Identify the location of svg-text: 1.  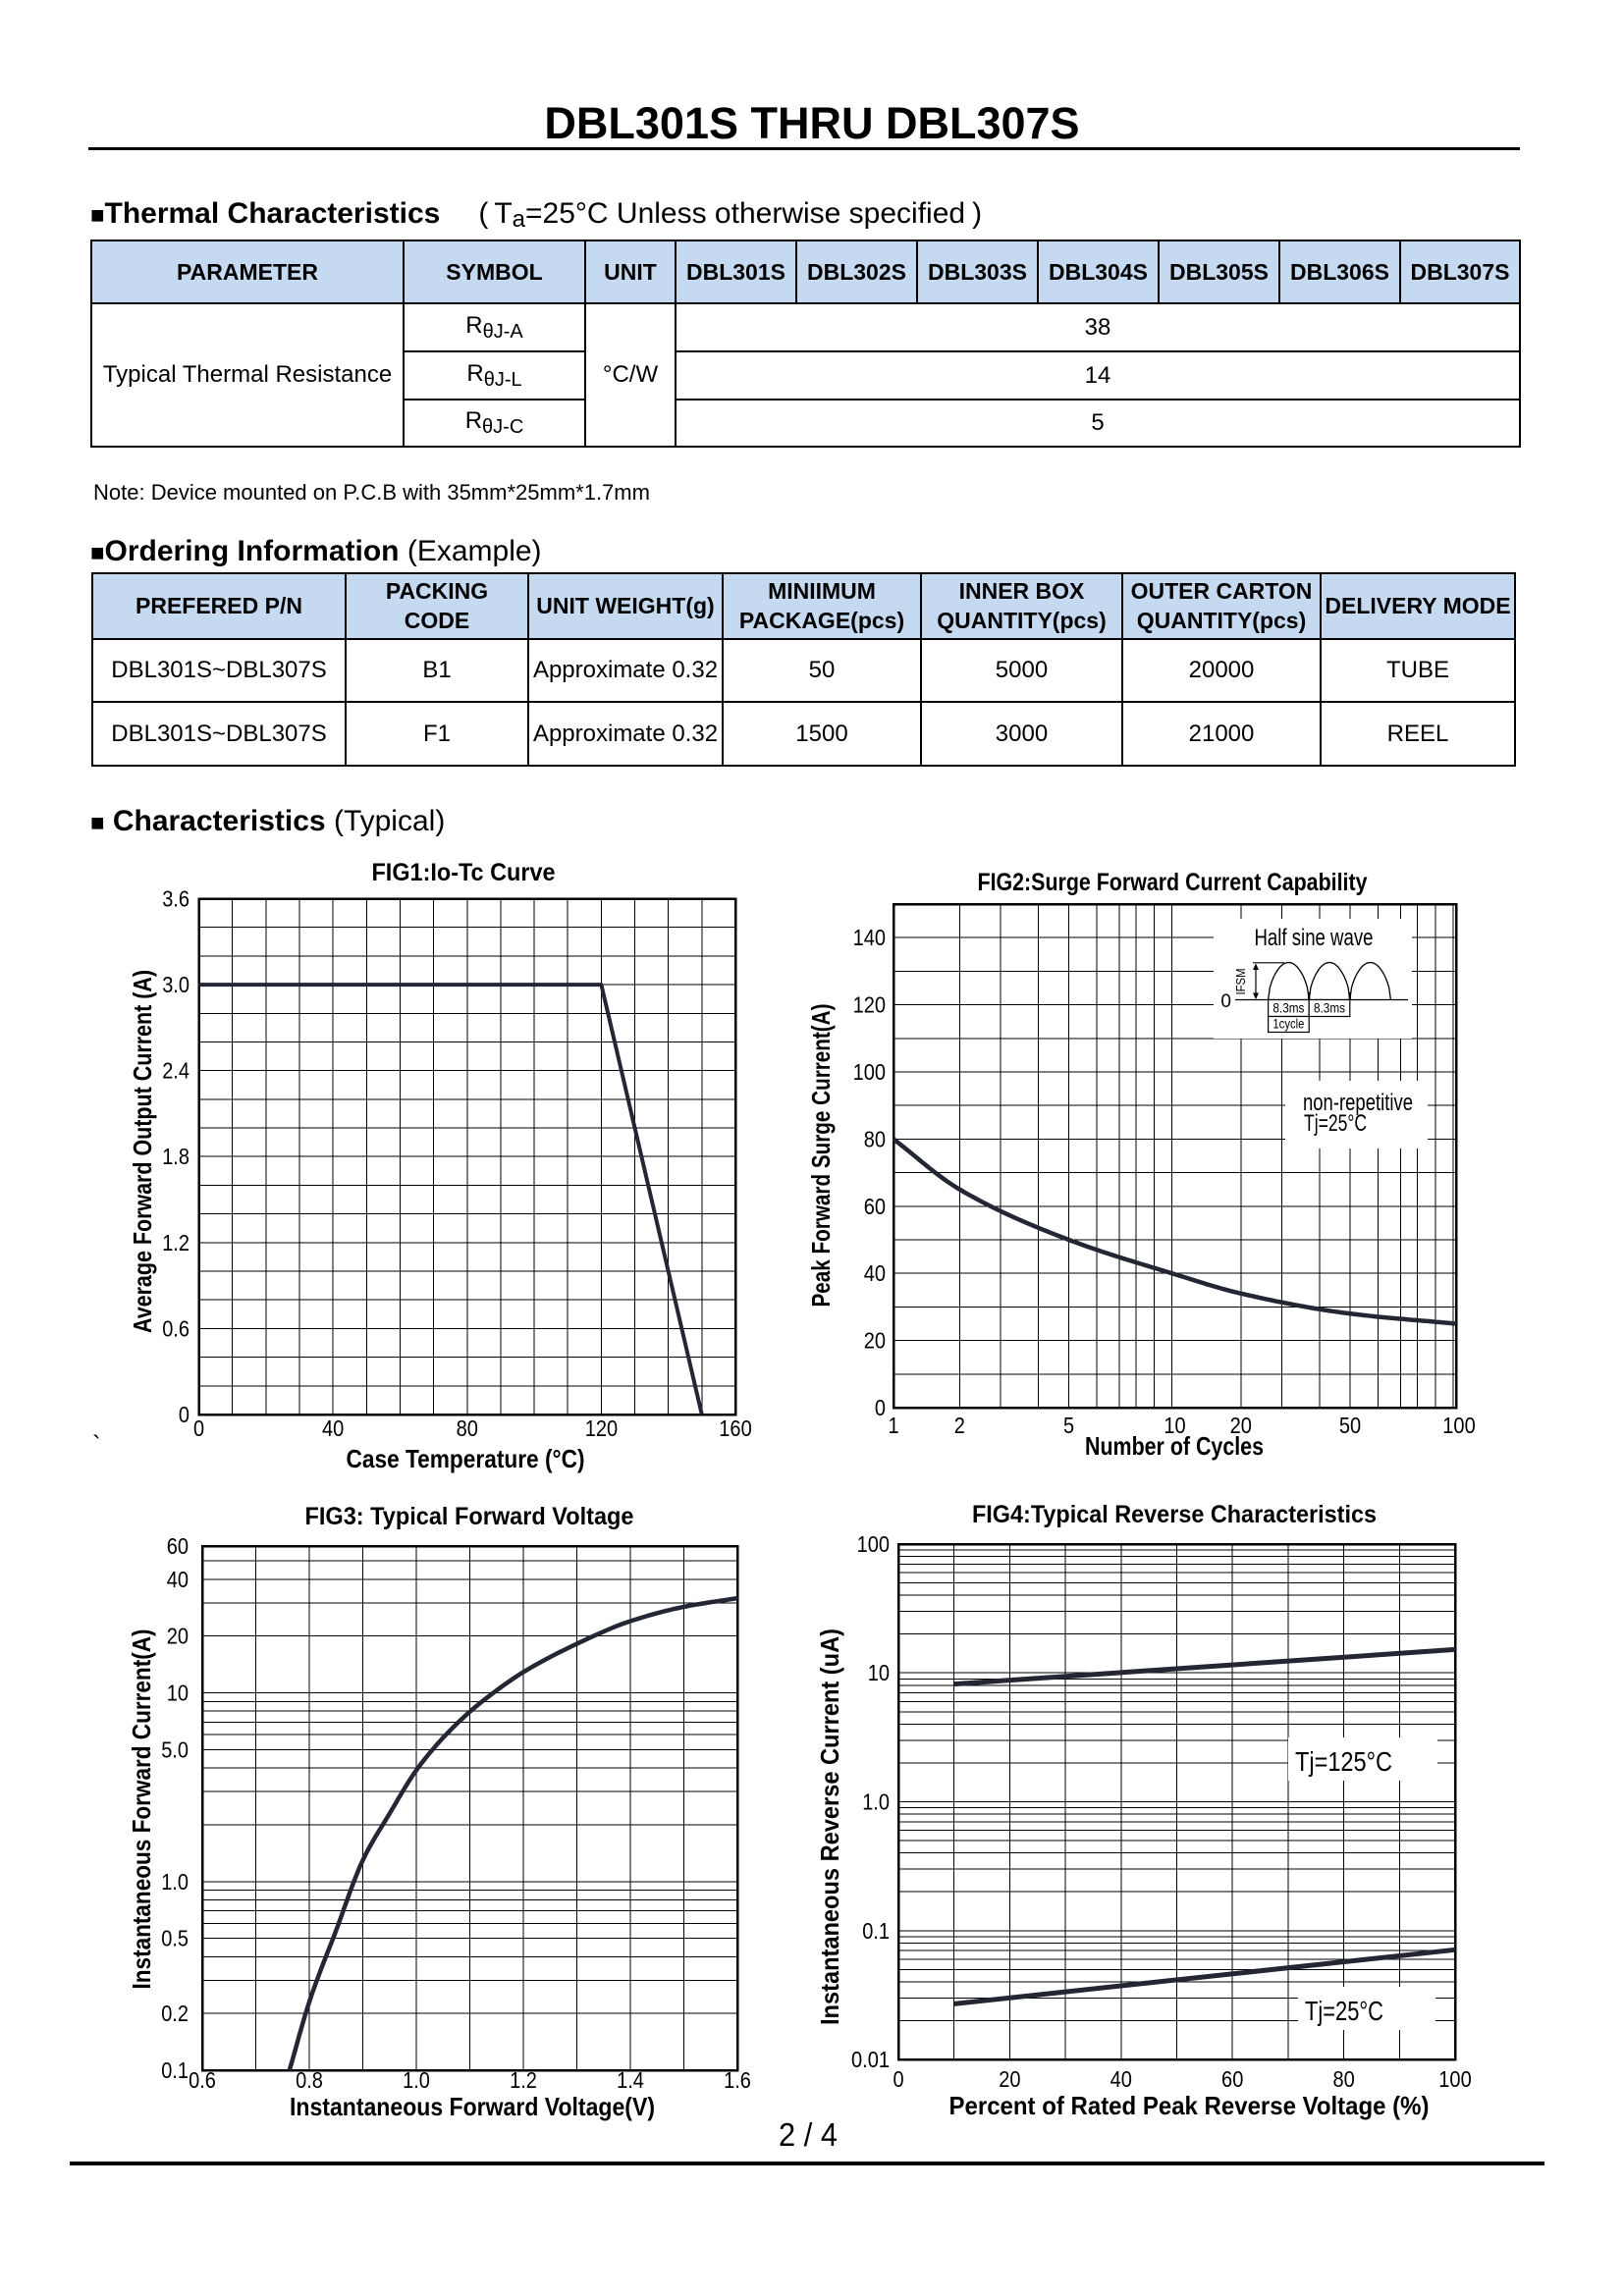
(893, 1425).